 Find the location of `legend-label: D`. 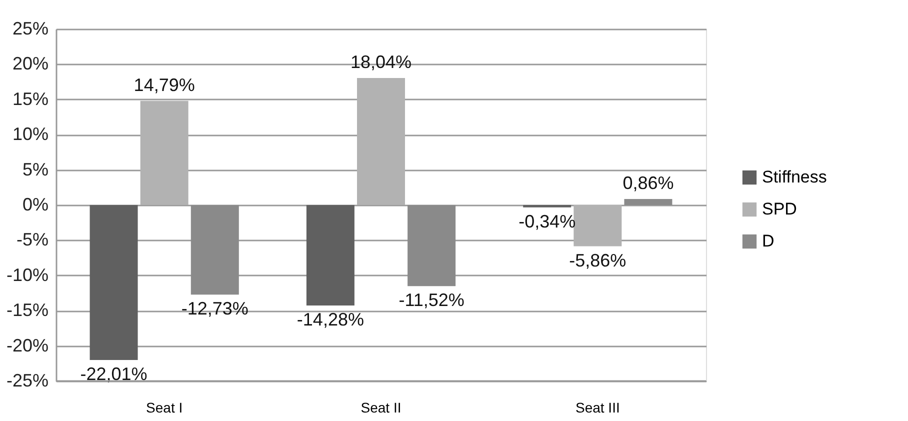

legend-label: D is located at coordinates (768, 241).